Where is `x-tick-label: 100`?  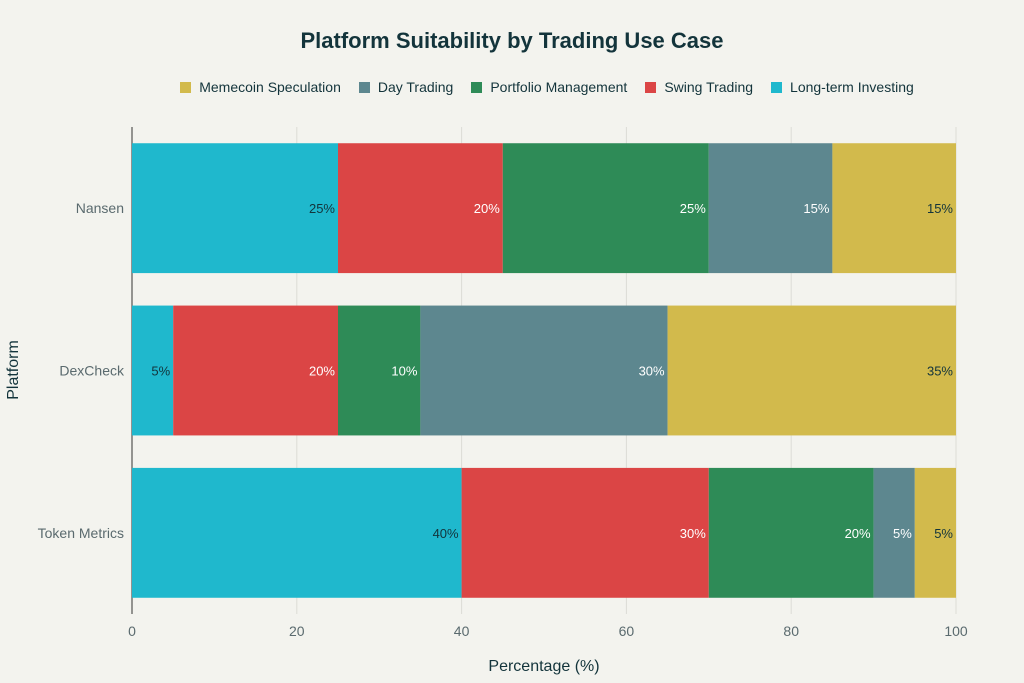
x-tick-label: 100 is located at coordinates (956, 631).